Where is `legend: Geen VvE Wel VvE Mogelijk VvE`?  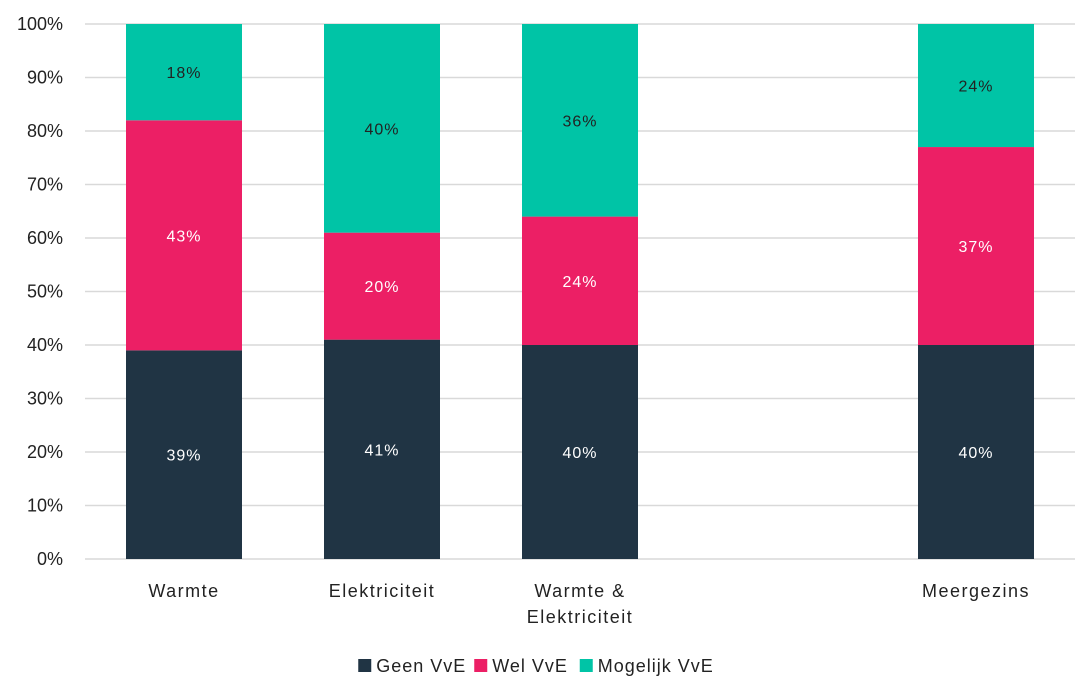
legend: Geen VvE Wel VvE Mogelijk VvE is located at coordinates (536, 666).